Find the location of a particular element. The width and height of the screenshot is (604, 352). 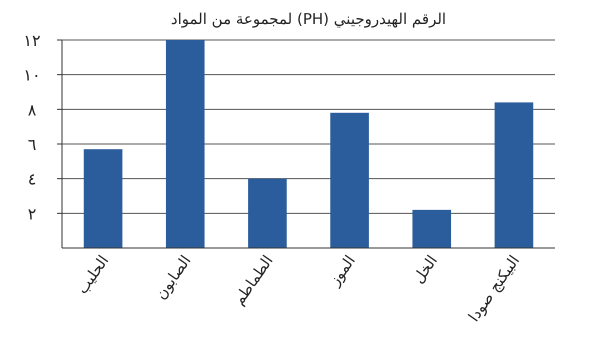

x-tick-label: الخل is located at coordinates (425, 269).